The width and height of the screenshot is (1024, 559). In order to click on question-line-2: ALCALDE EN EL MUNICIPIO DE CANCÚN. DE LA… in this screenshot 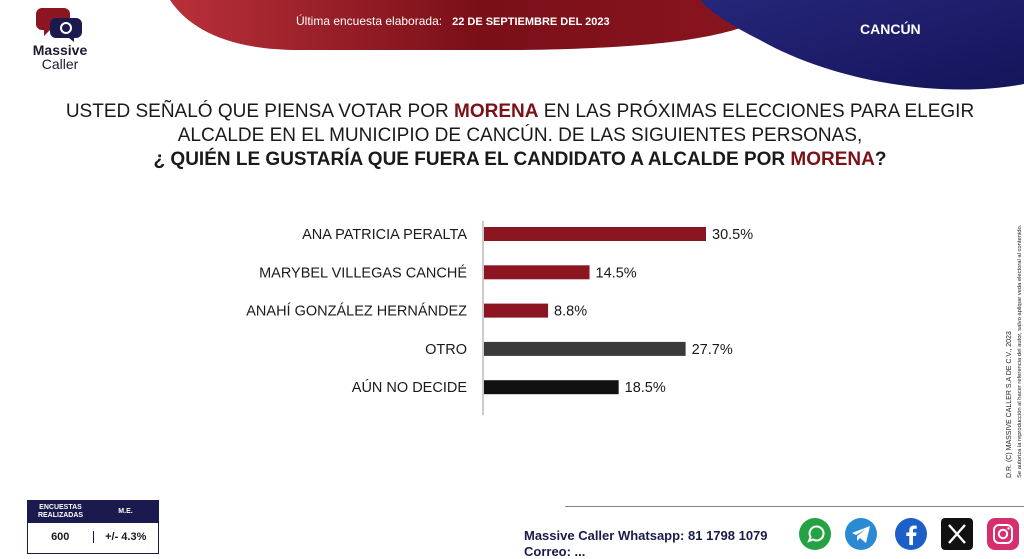, I will do `click(520, 135)`.